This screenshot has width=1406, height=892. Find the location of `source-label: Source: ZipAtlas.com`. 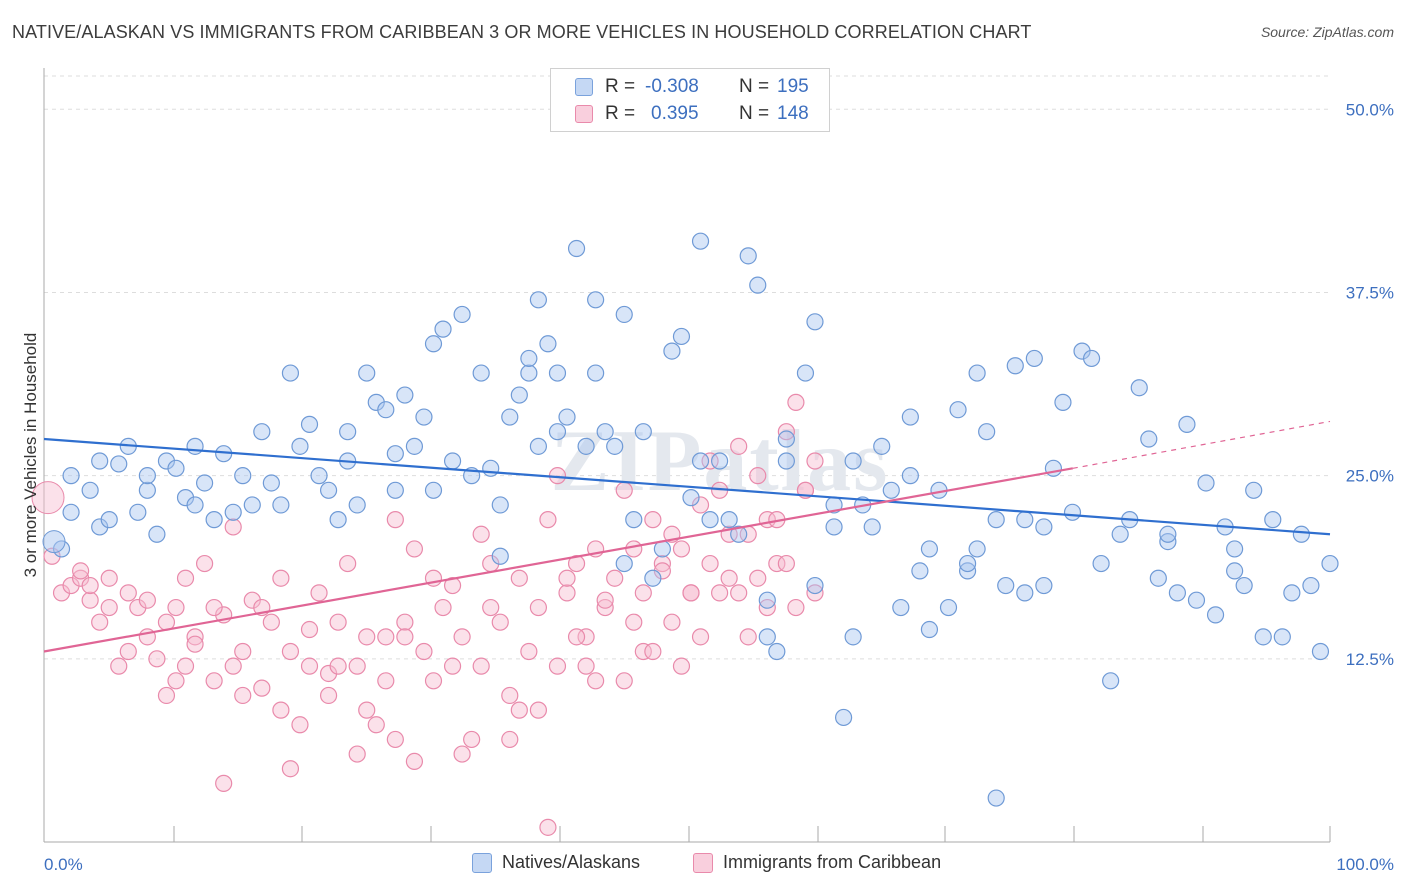

source-label: Source: ZipAtlas.com is located at coordinates (1327, 32).